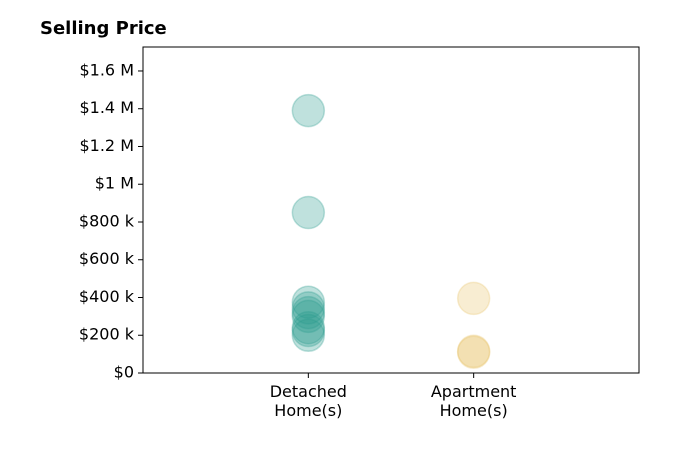 The height and width of the screenshot is (462, 679). Describe the element at coordinates (124, 372) in the screenshot. I see `y-tick-label: $0` at that location.